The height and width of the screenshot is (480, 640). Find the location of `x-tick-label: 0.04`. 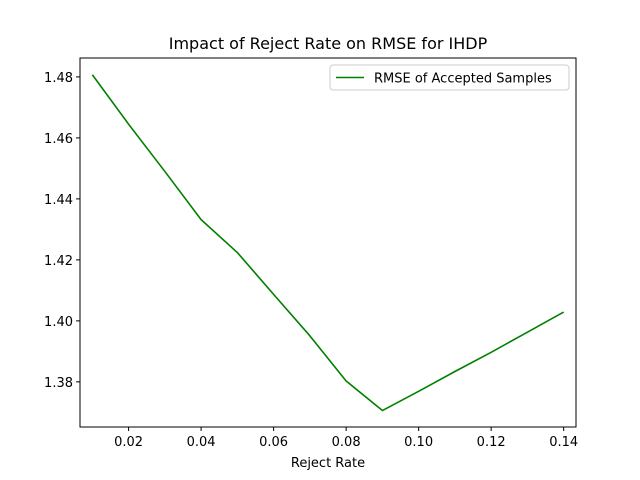

x-tick-label: 0.04 is located at coordinates (201, 442).